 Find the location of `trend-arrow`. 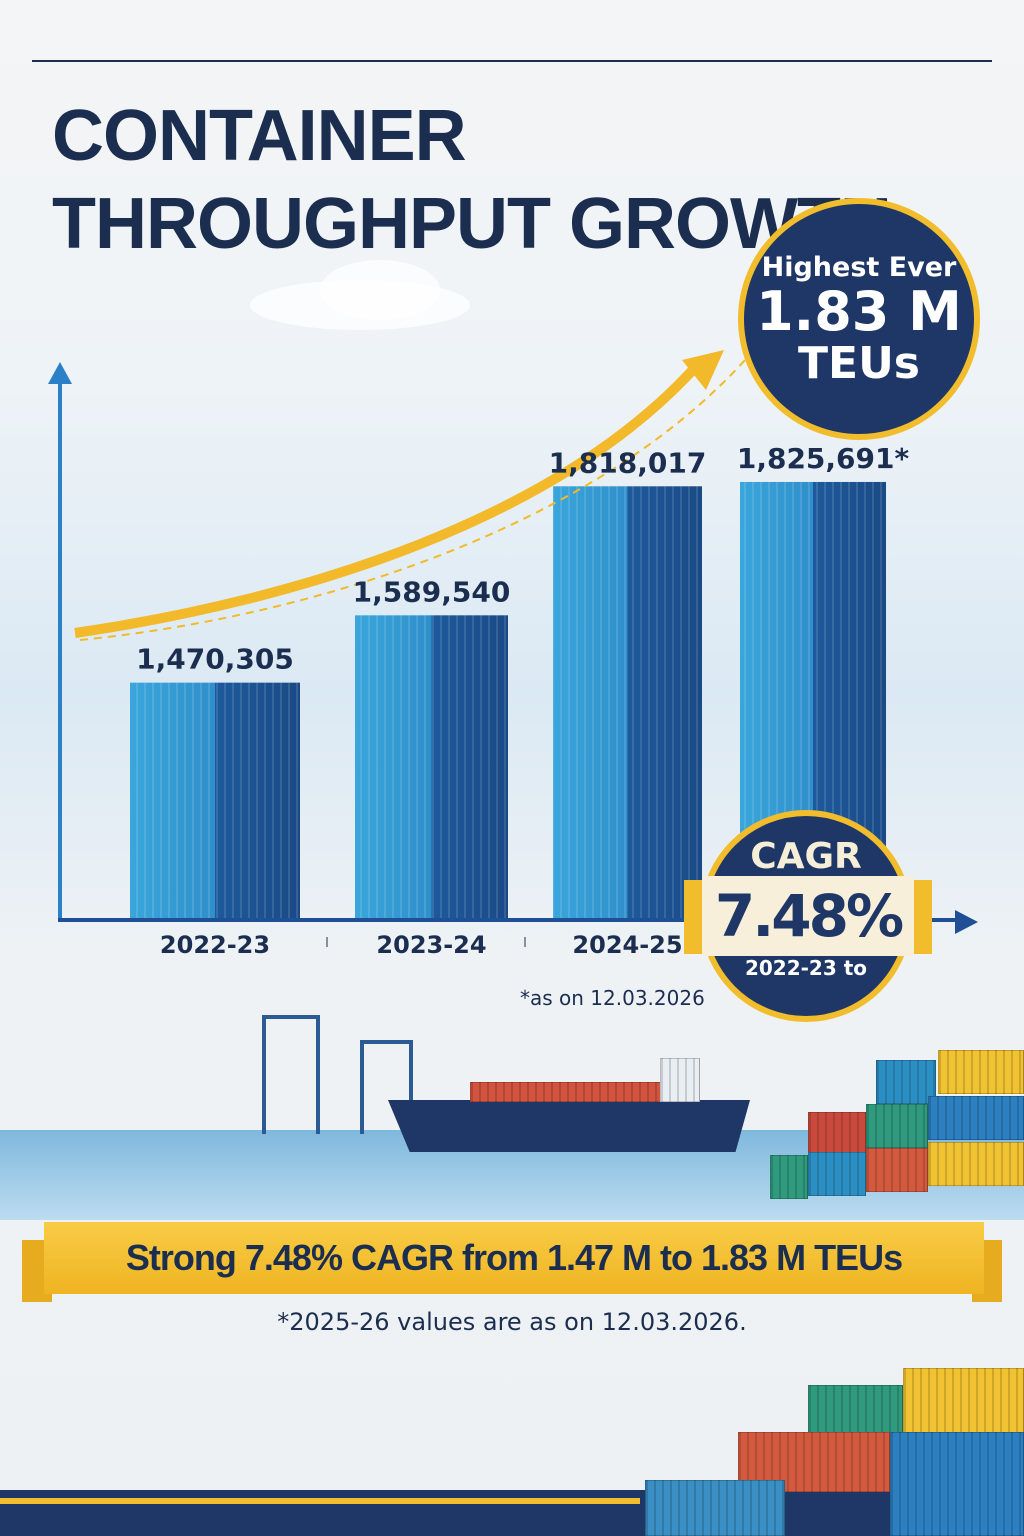

trend-arrow is located at coordinates (389, 498).